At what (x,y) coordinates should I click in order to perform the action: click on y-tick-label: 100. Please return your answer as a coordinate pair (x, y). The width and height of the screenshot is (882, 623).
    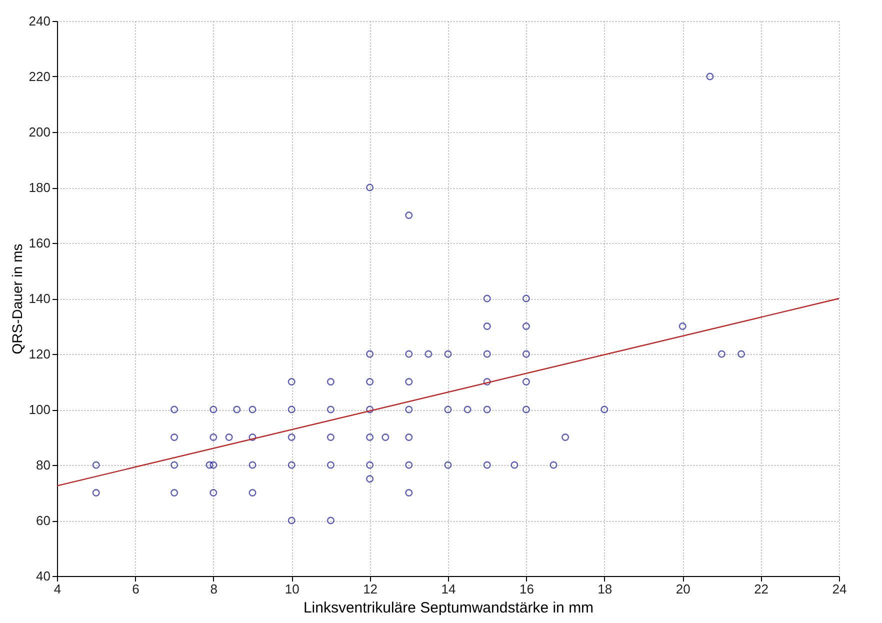
    Looking at the image, I should click on (39, 409).